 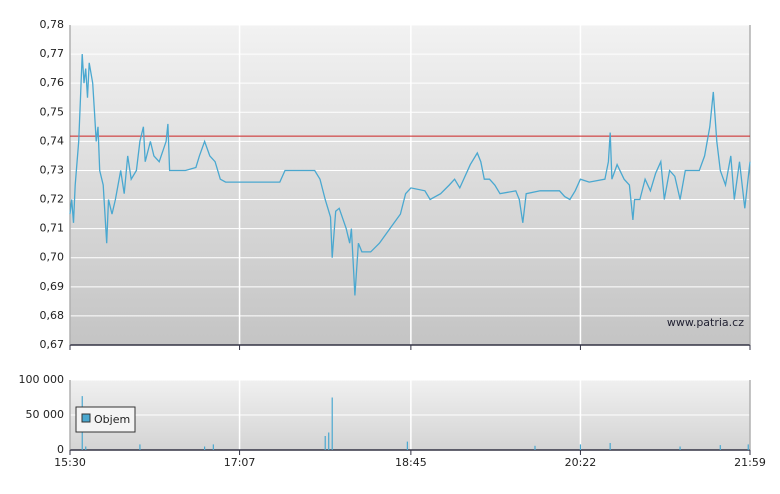 I want to click on y-tick-label: 0,72, so click(x=52, y=199).